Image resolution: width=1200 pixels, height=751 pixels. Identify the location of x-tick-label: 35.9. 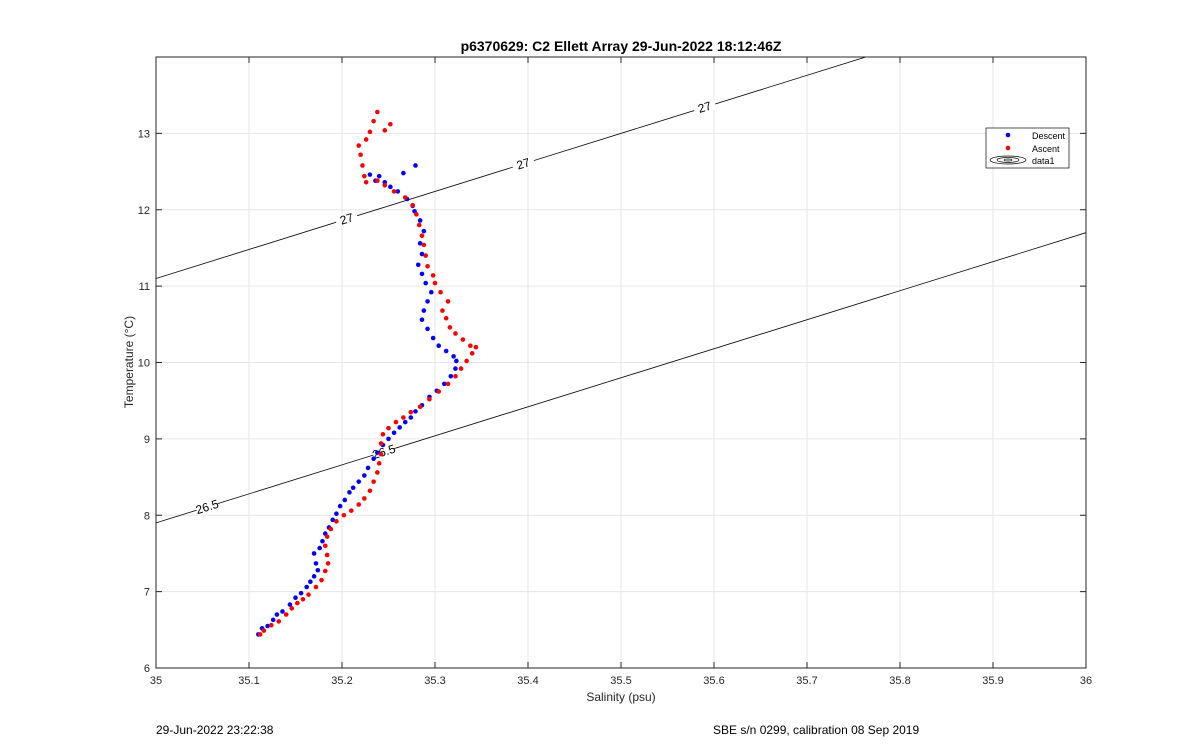
(992, 681).